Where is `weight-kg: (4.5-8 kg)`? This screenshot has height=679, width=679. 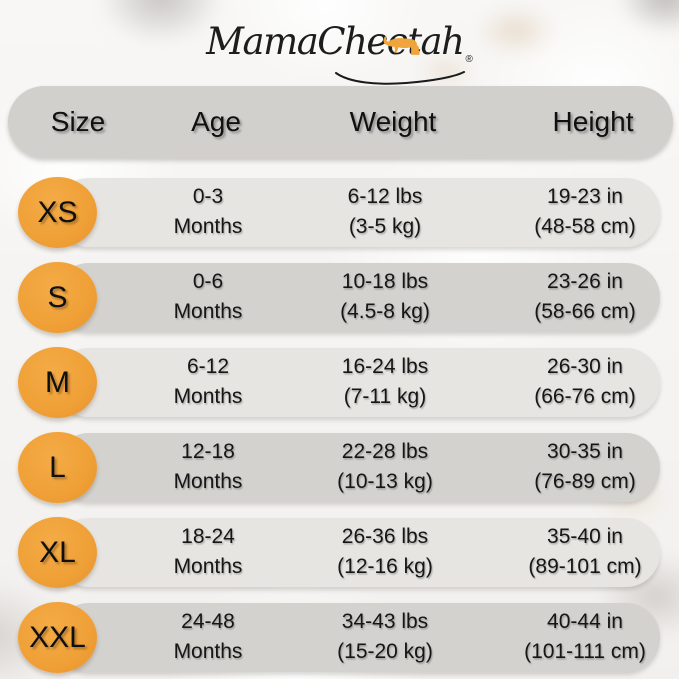 weight-kg: (4.5-8 kg) is located at coordinates (385, 311).